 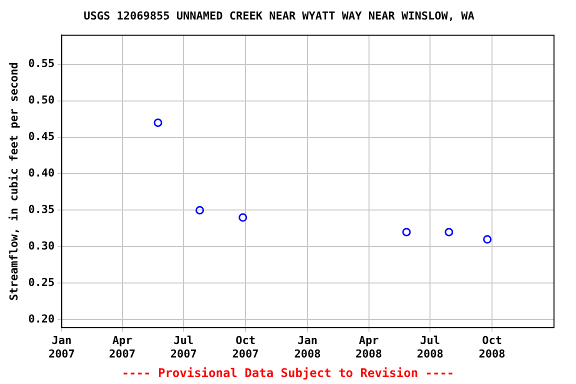 What do you see at coordinates (430, 347) in the screenshot?
I see `x-tick-label: Jul 2008` at bounding box center [430, 347].